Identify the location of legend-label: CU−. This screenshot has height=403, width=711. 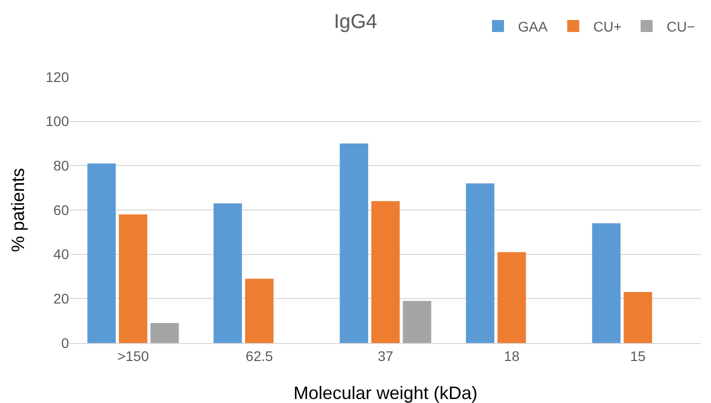
(681, 26).